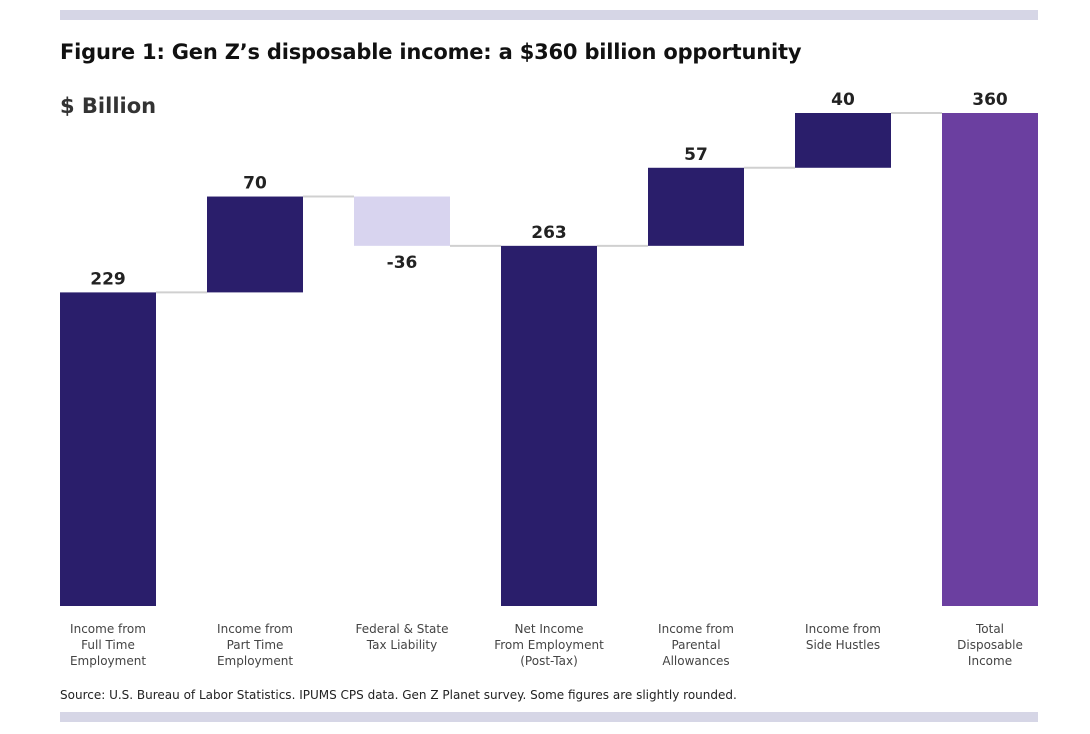 The height and width of the screenshot is (734, 1090). What do you see at coordinates (402, 263) in the screenshot?
I see `data-label-2: -36` at bounding box center [402, 263].